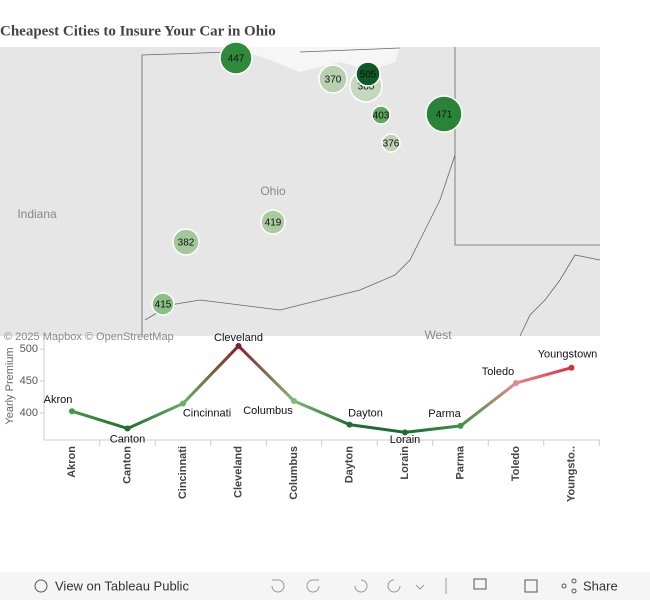  Describe the element at coordinates (560, 295) in the screenshot. I see `border` at that location.